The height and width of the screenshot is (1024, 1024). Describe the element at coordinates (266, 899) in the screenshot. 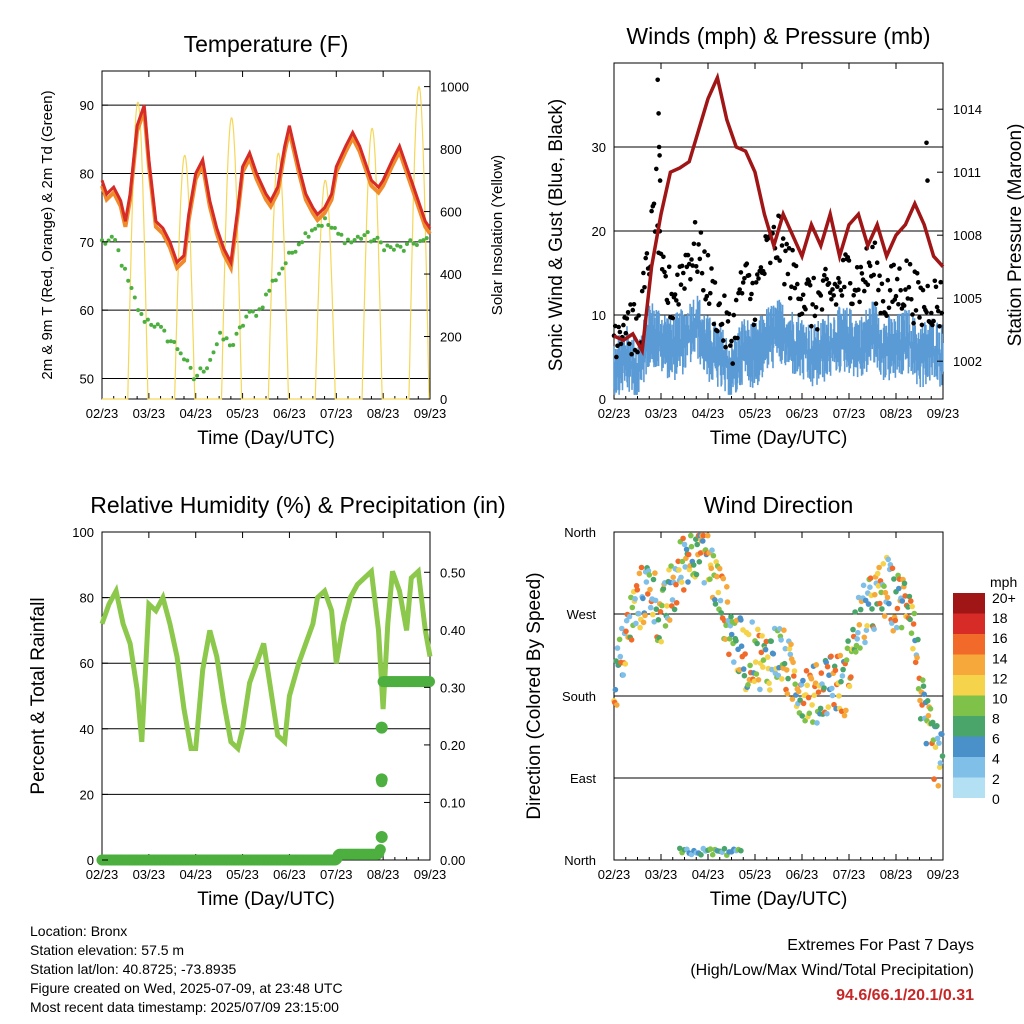

I see `x-axis-label: Time (Day/UTC)` at that location.